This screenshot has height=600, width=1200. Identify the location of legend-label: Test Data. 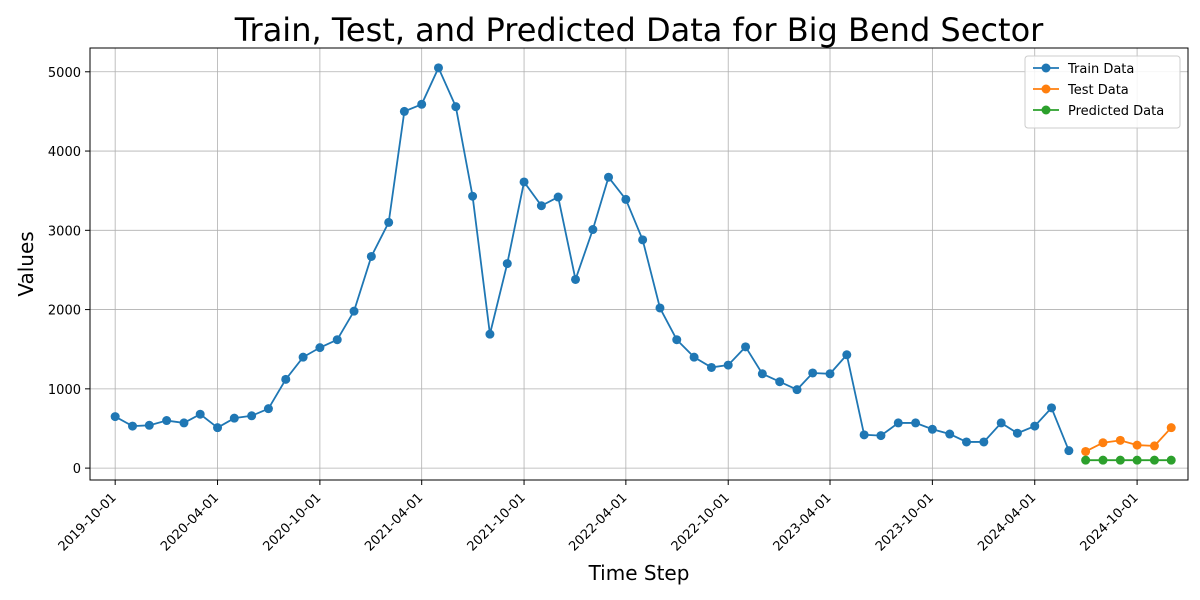
(1098, 90).